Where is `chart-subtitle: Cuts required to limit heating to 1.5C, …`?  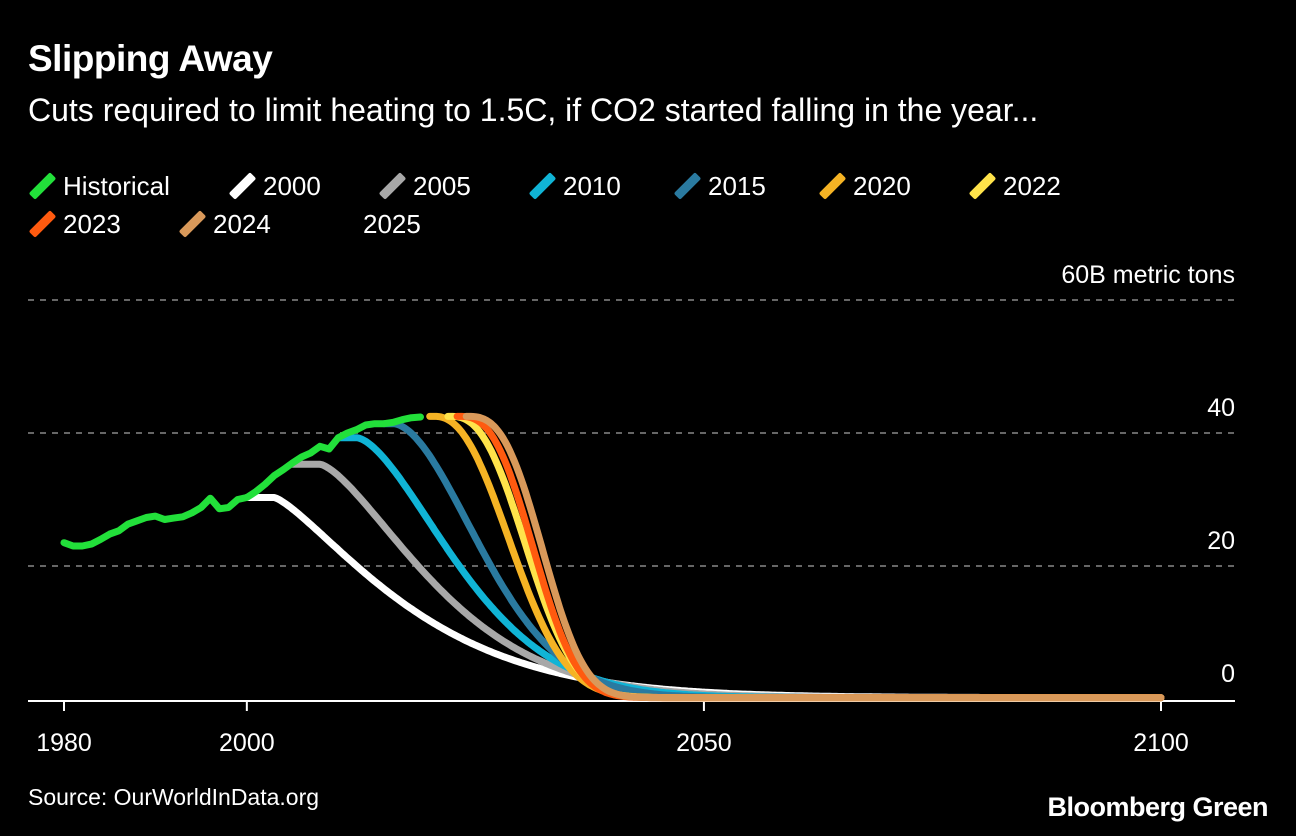 chart-subtitle: Cuts required to limit heating to 1.5C, … is located at coordinates (533, 110).